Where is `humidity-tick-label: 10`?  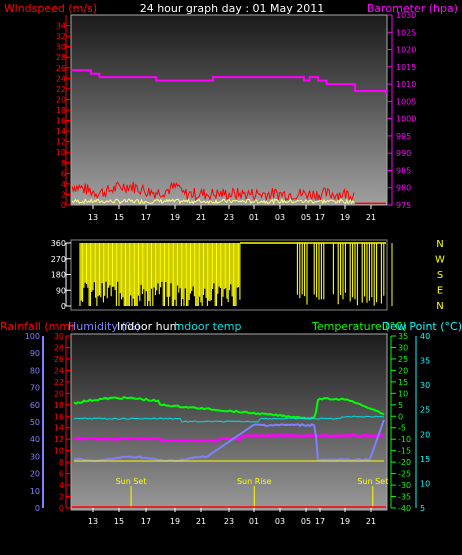 humidity-tick-label: 10 is located at coordinates (59, 451).